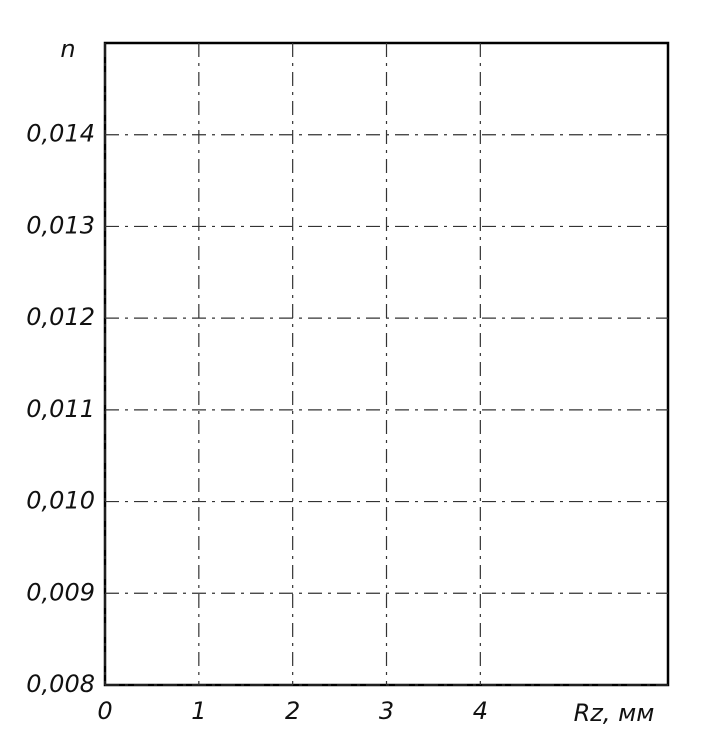  Describe the element at coordinates (60, 317) in the screenshot. I see `y-tick-label: 0,012` at that location.